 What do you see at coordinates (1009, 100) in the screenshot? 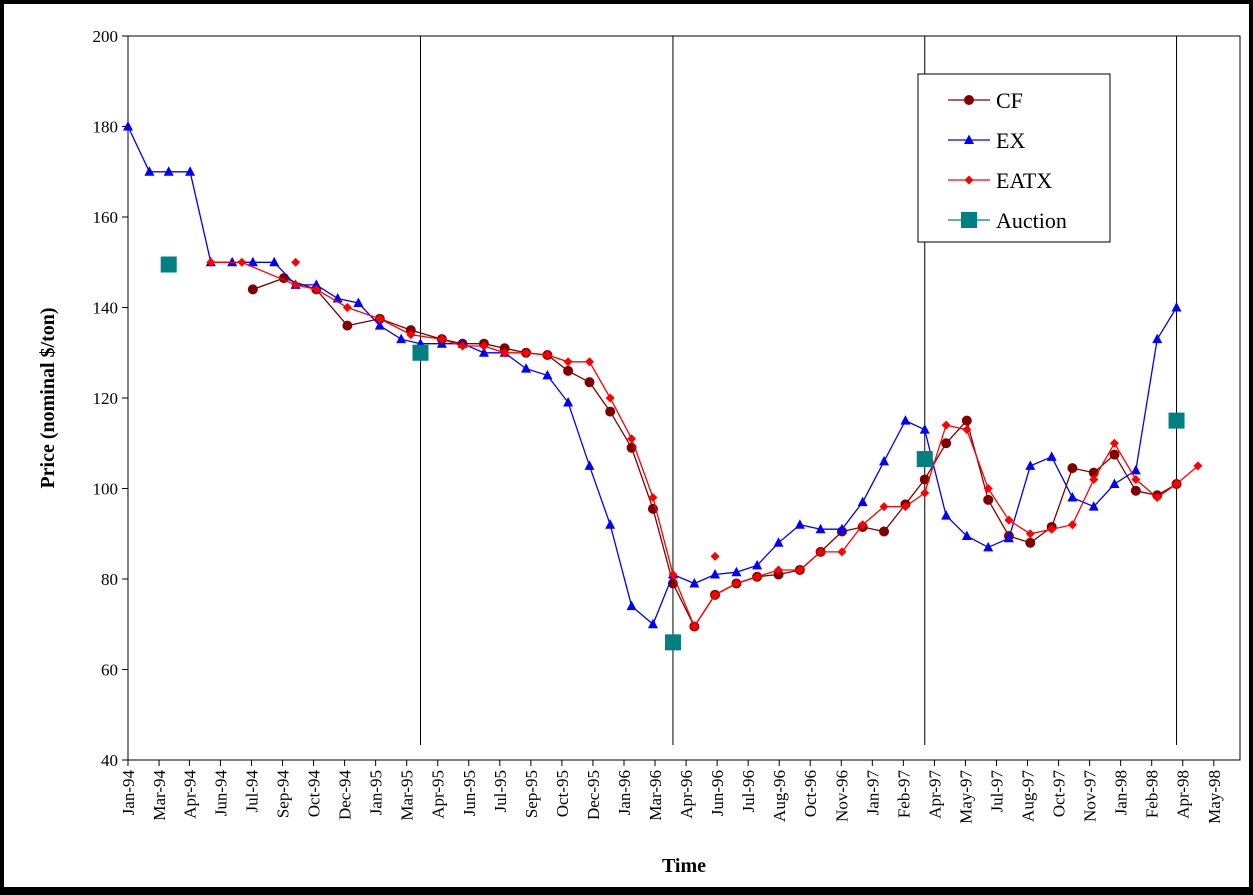
I see `legend-label: CF` at bounding box center [1009, 100].